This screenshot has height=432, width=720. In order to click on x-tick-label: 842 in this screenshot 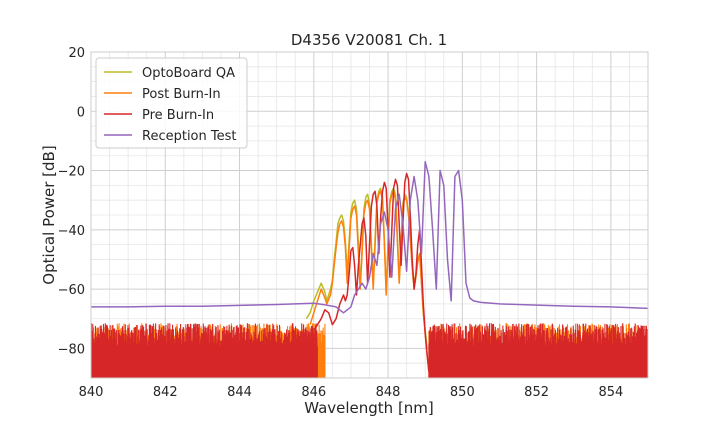, I will do `click(165, 392)`.